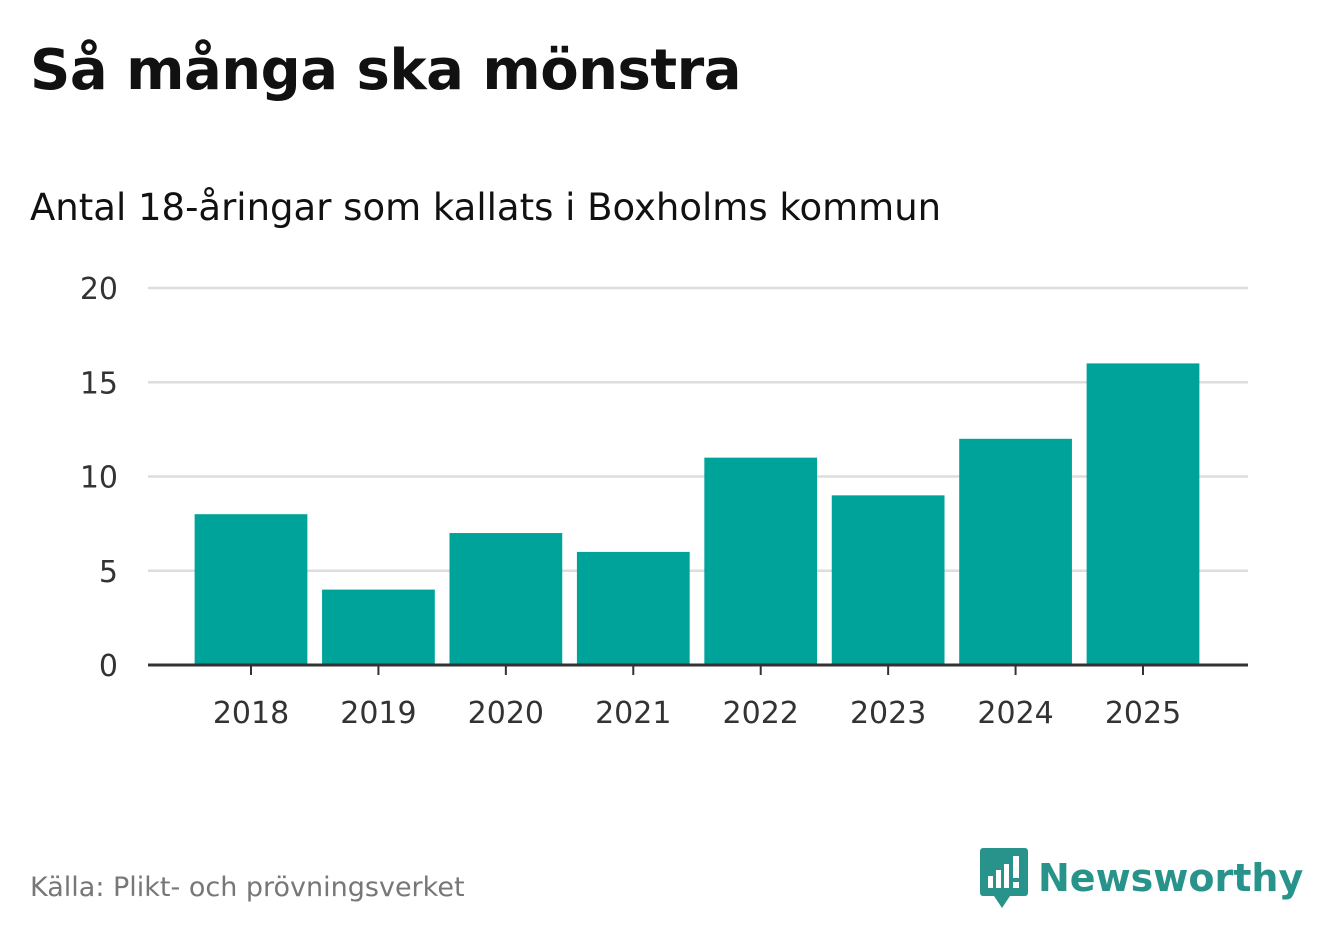 The height and width of the screenshot is (939, 1322). What do you see at coordinates (506, 713) in the screenshot?
I see `x-tick-label: 2020` at bounding box center [506, 713].